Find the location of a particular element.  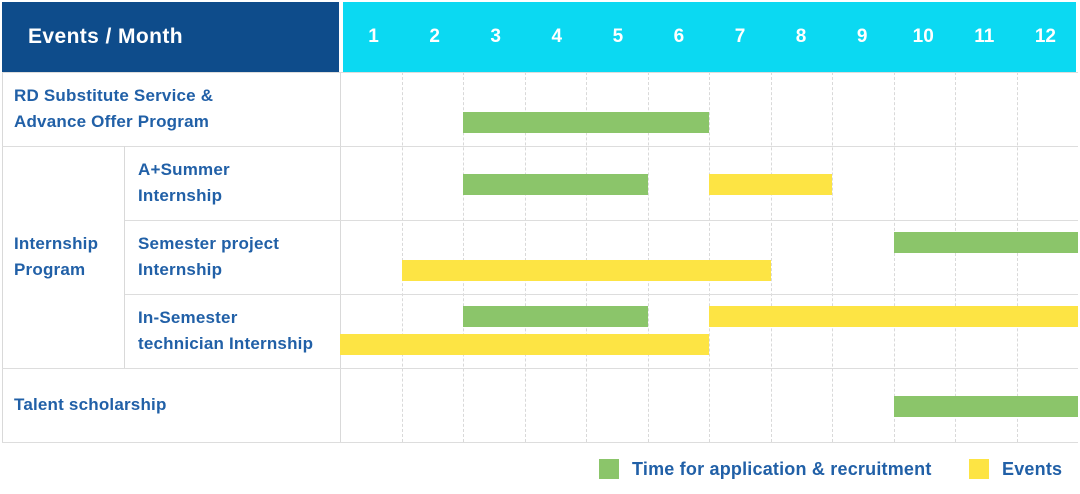

month-header-cell: 7 is located at coordinates (740, 36).